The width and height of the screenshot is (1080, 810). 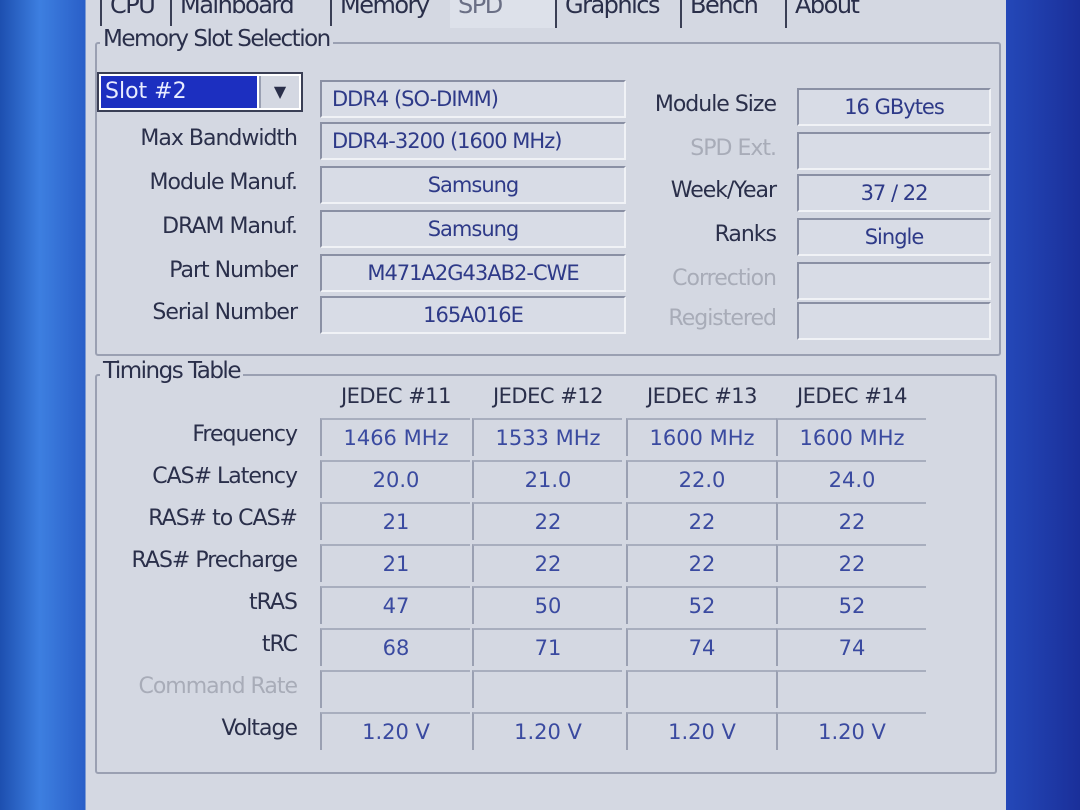 I want to click on label-spd-ext-: SPD Ext., so click(x=733, y=148).